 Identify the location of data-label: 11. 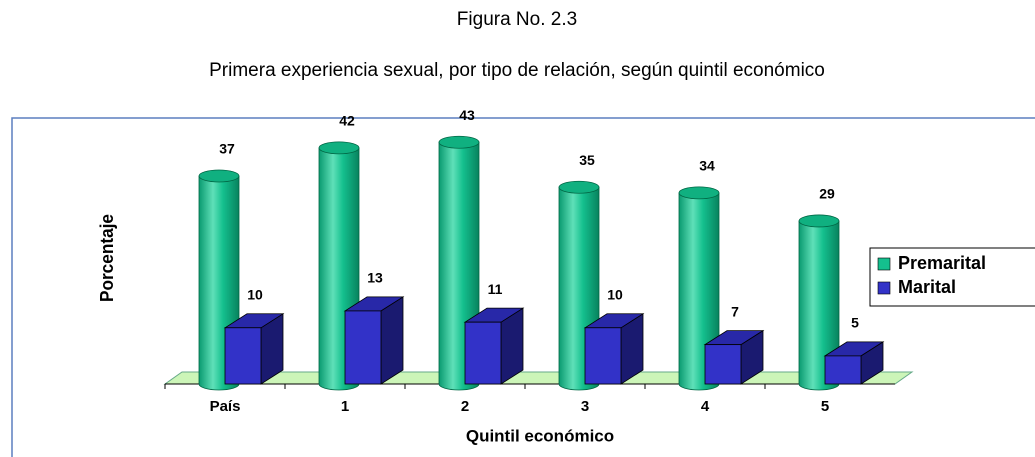
(495, 289).